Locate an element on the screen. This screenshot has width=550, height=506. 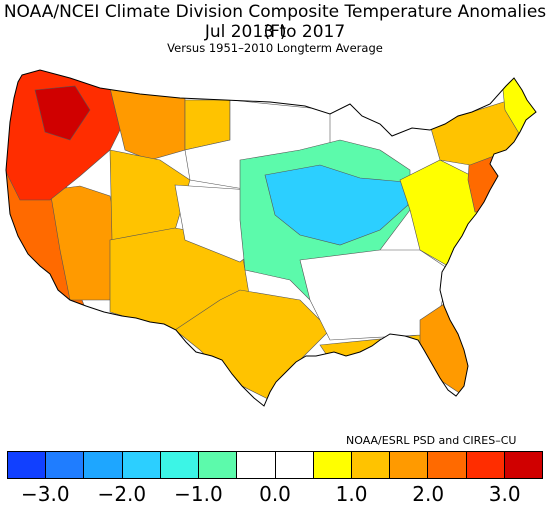
legend-colorbar is located at coordinates (275, 465).